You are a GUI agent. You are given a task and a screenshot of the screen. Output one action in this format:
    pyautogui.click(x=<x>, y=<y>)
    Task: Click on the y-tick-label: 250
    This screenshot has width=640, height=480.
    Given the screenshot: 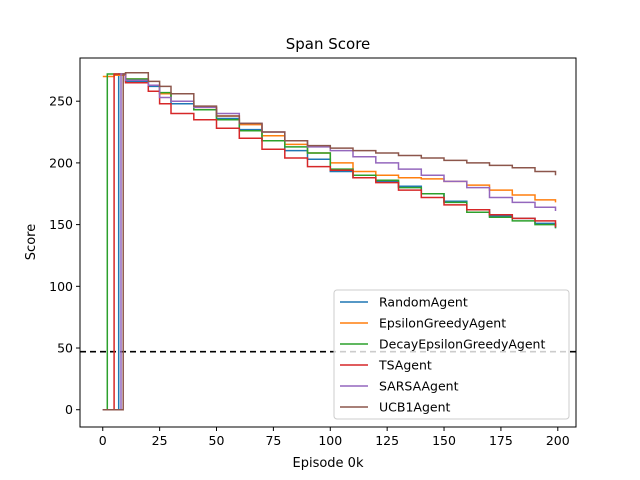 What is the action you would take?
    pyautogui.click(x=61, y=101)
    